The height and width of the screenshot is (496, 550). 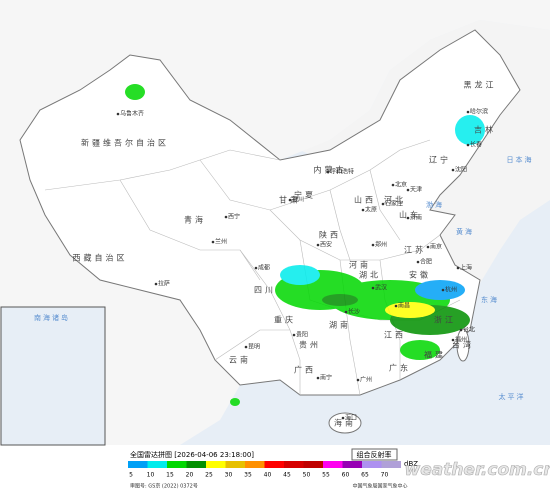 I want to click on sea-label: 日本海, so click(x=520, y=159).